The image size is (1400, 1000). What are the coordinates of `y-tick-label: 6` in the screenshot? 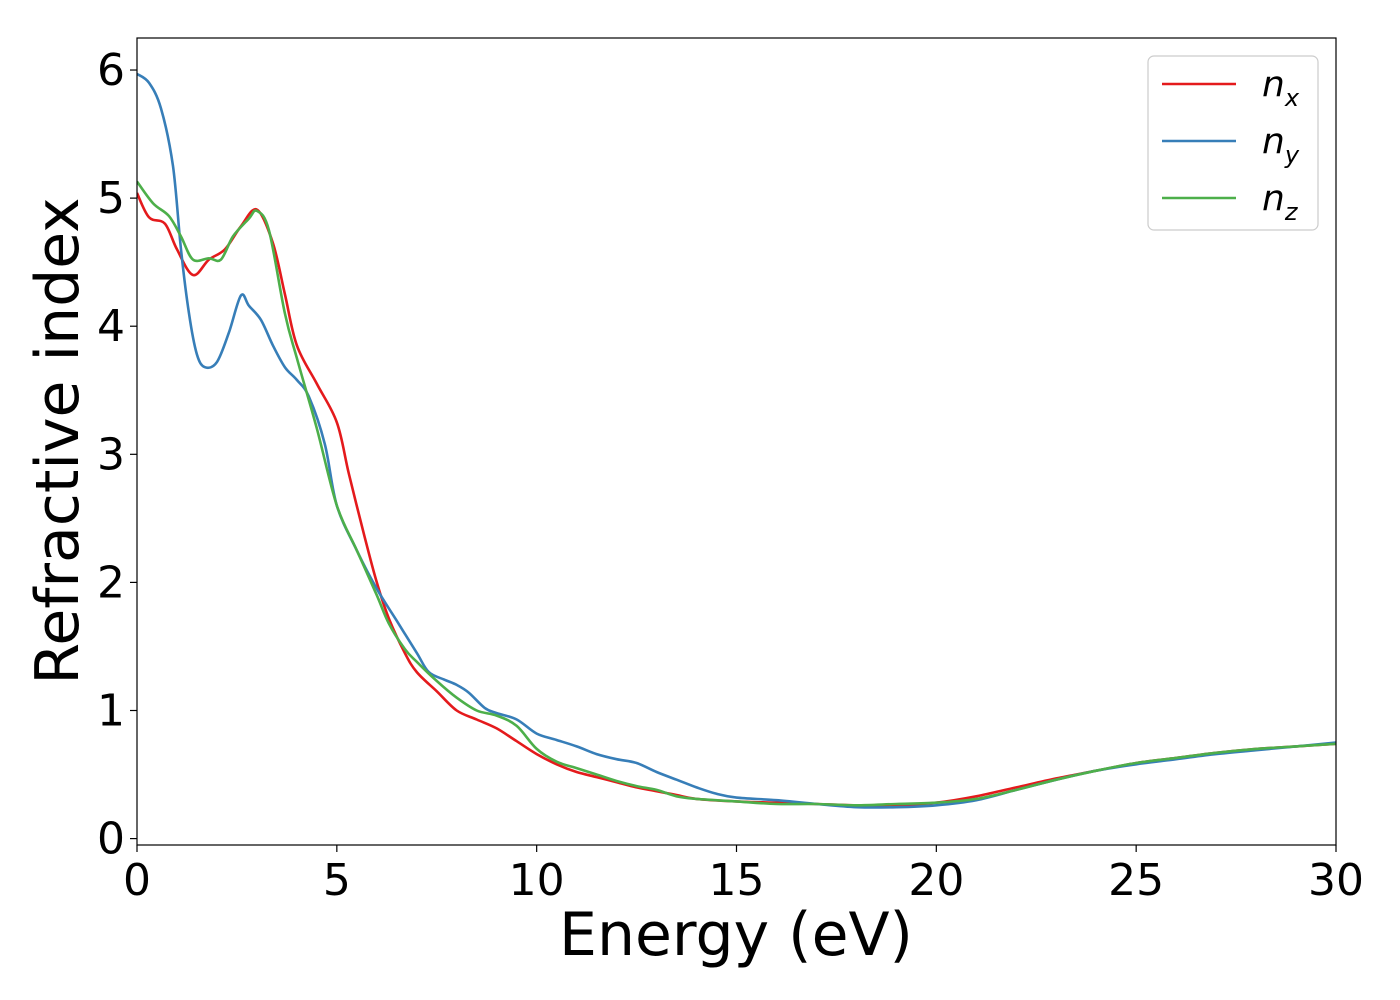 It's located at (111, 70).